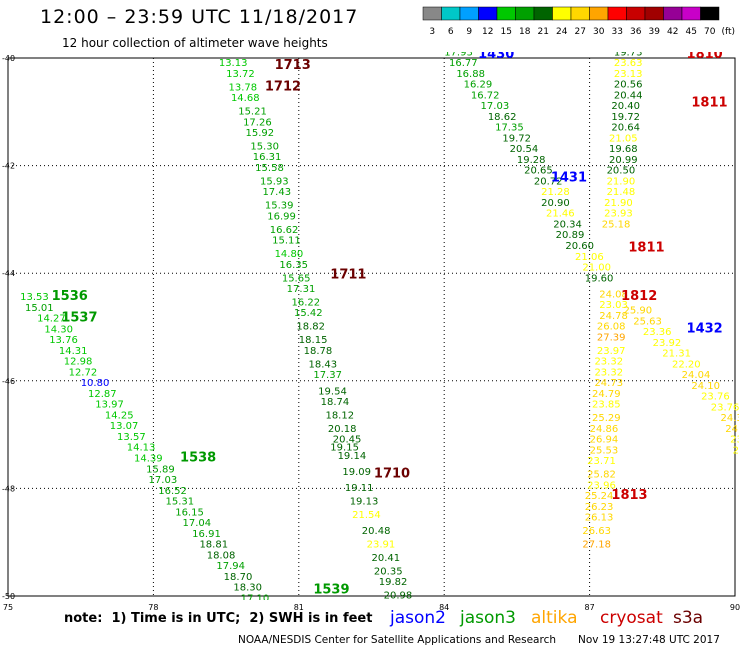  What do you see at coordinates (332, 391) in the screenshot?
I see `swh-value: 19.54` at bounding box center [332, 391].